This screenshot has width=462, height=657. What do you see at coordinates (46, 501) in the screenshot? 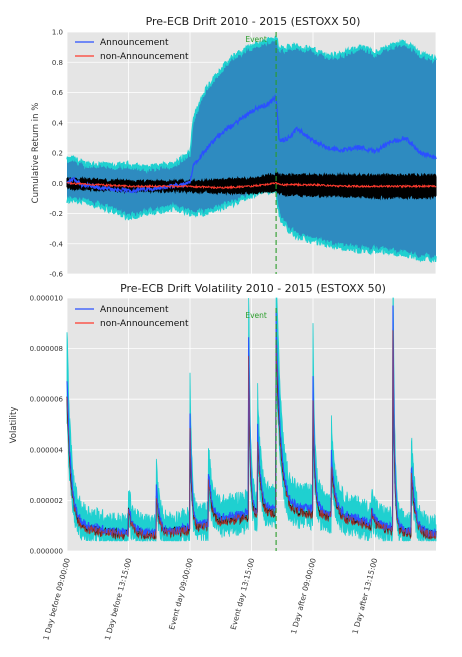
I see `y-tick-label: 0.000002` at bounding box center [46, 501].